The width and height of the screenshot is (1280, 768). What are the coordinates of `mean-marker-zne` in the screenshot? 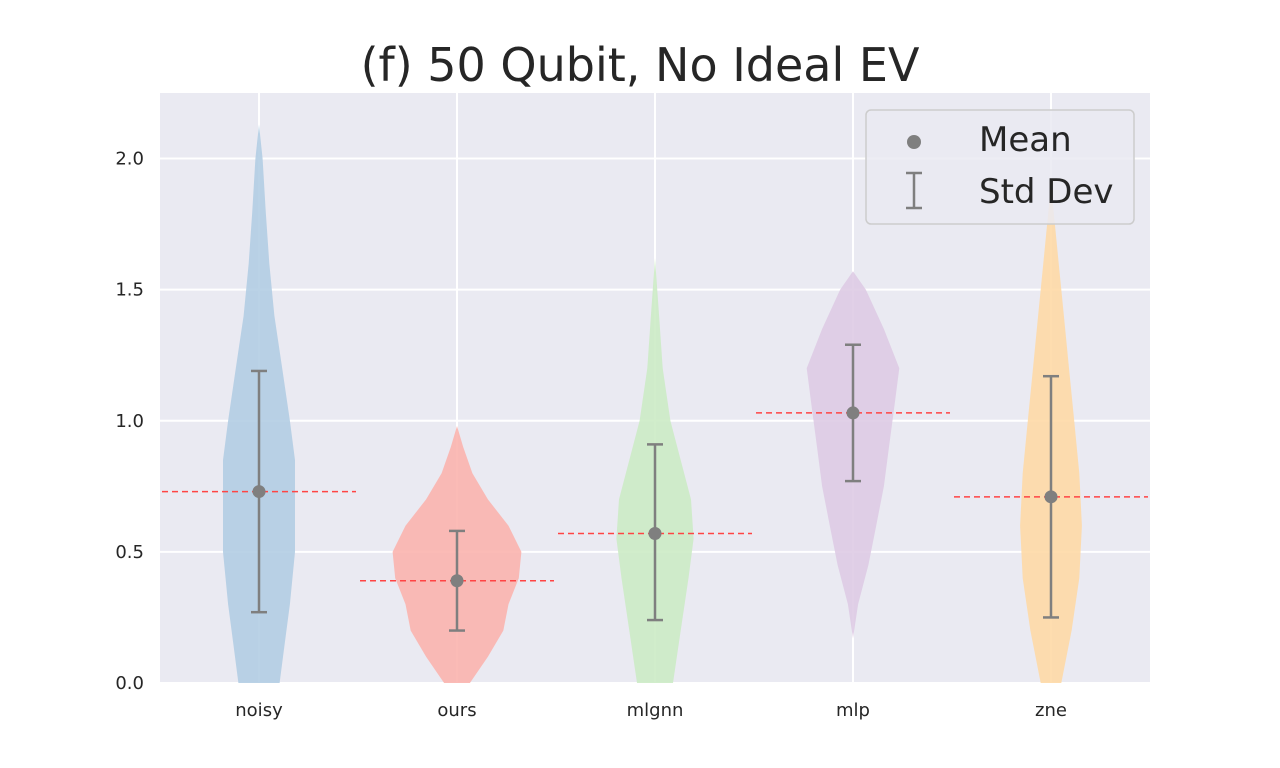 It's located at (1051, 497).